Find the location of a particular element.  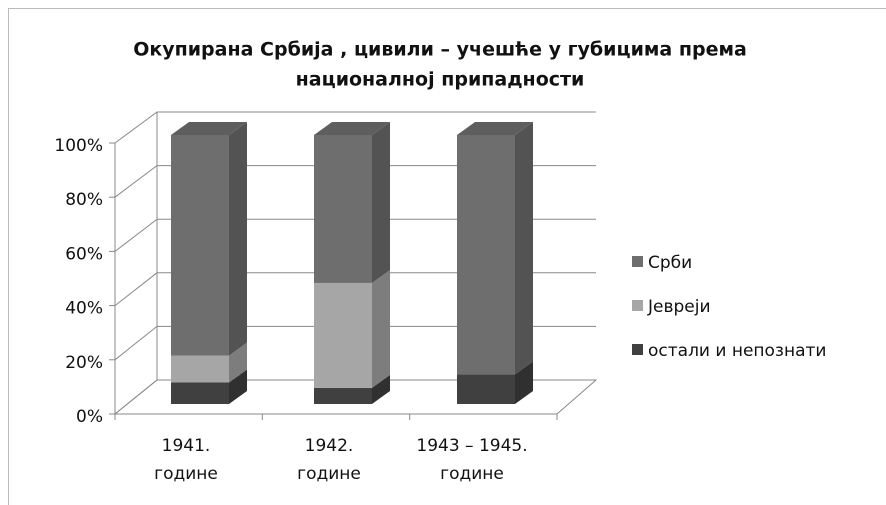

legend-label: Јевреји is located at coordinates (679, 307).